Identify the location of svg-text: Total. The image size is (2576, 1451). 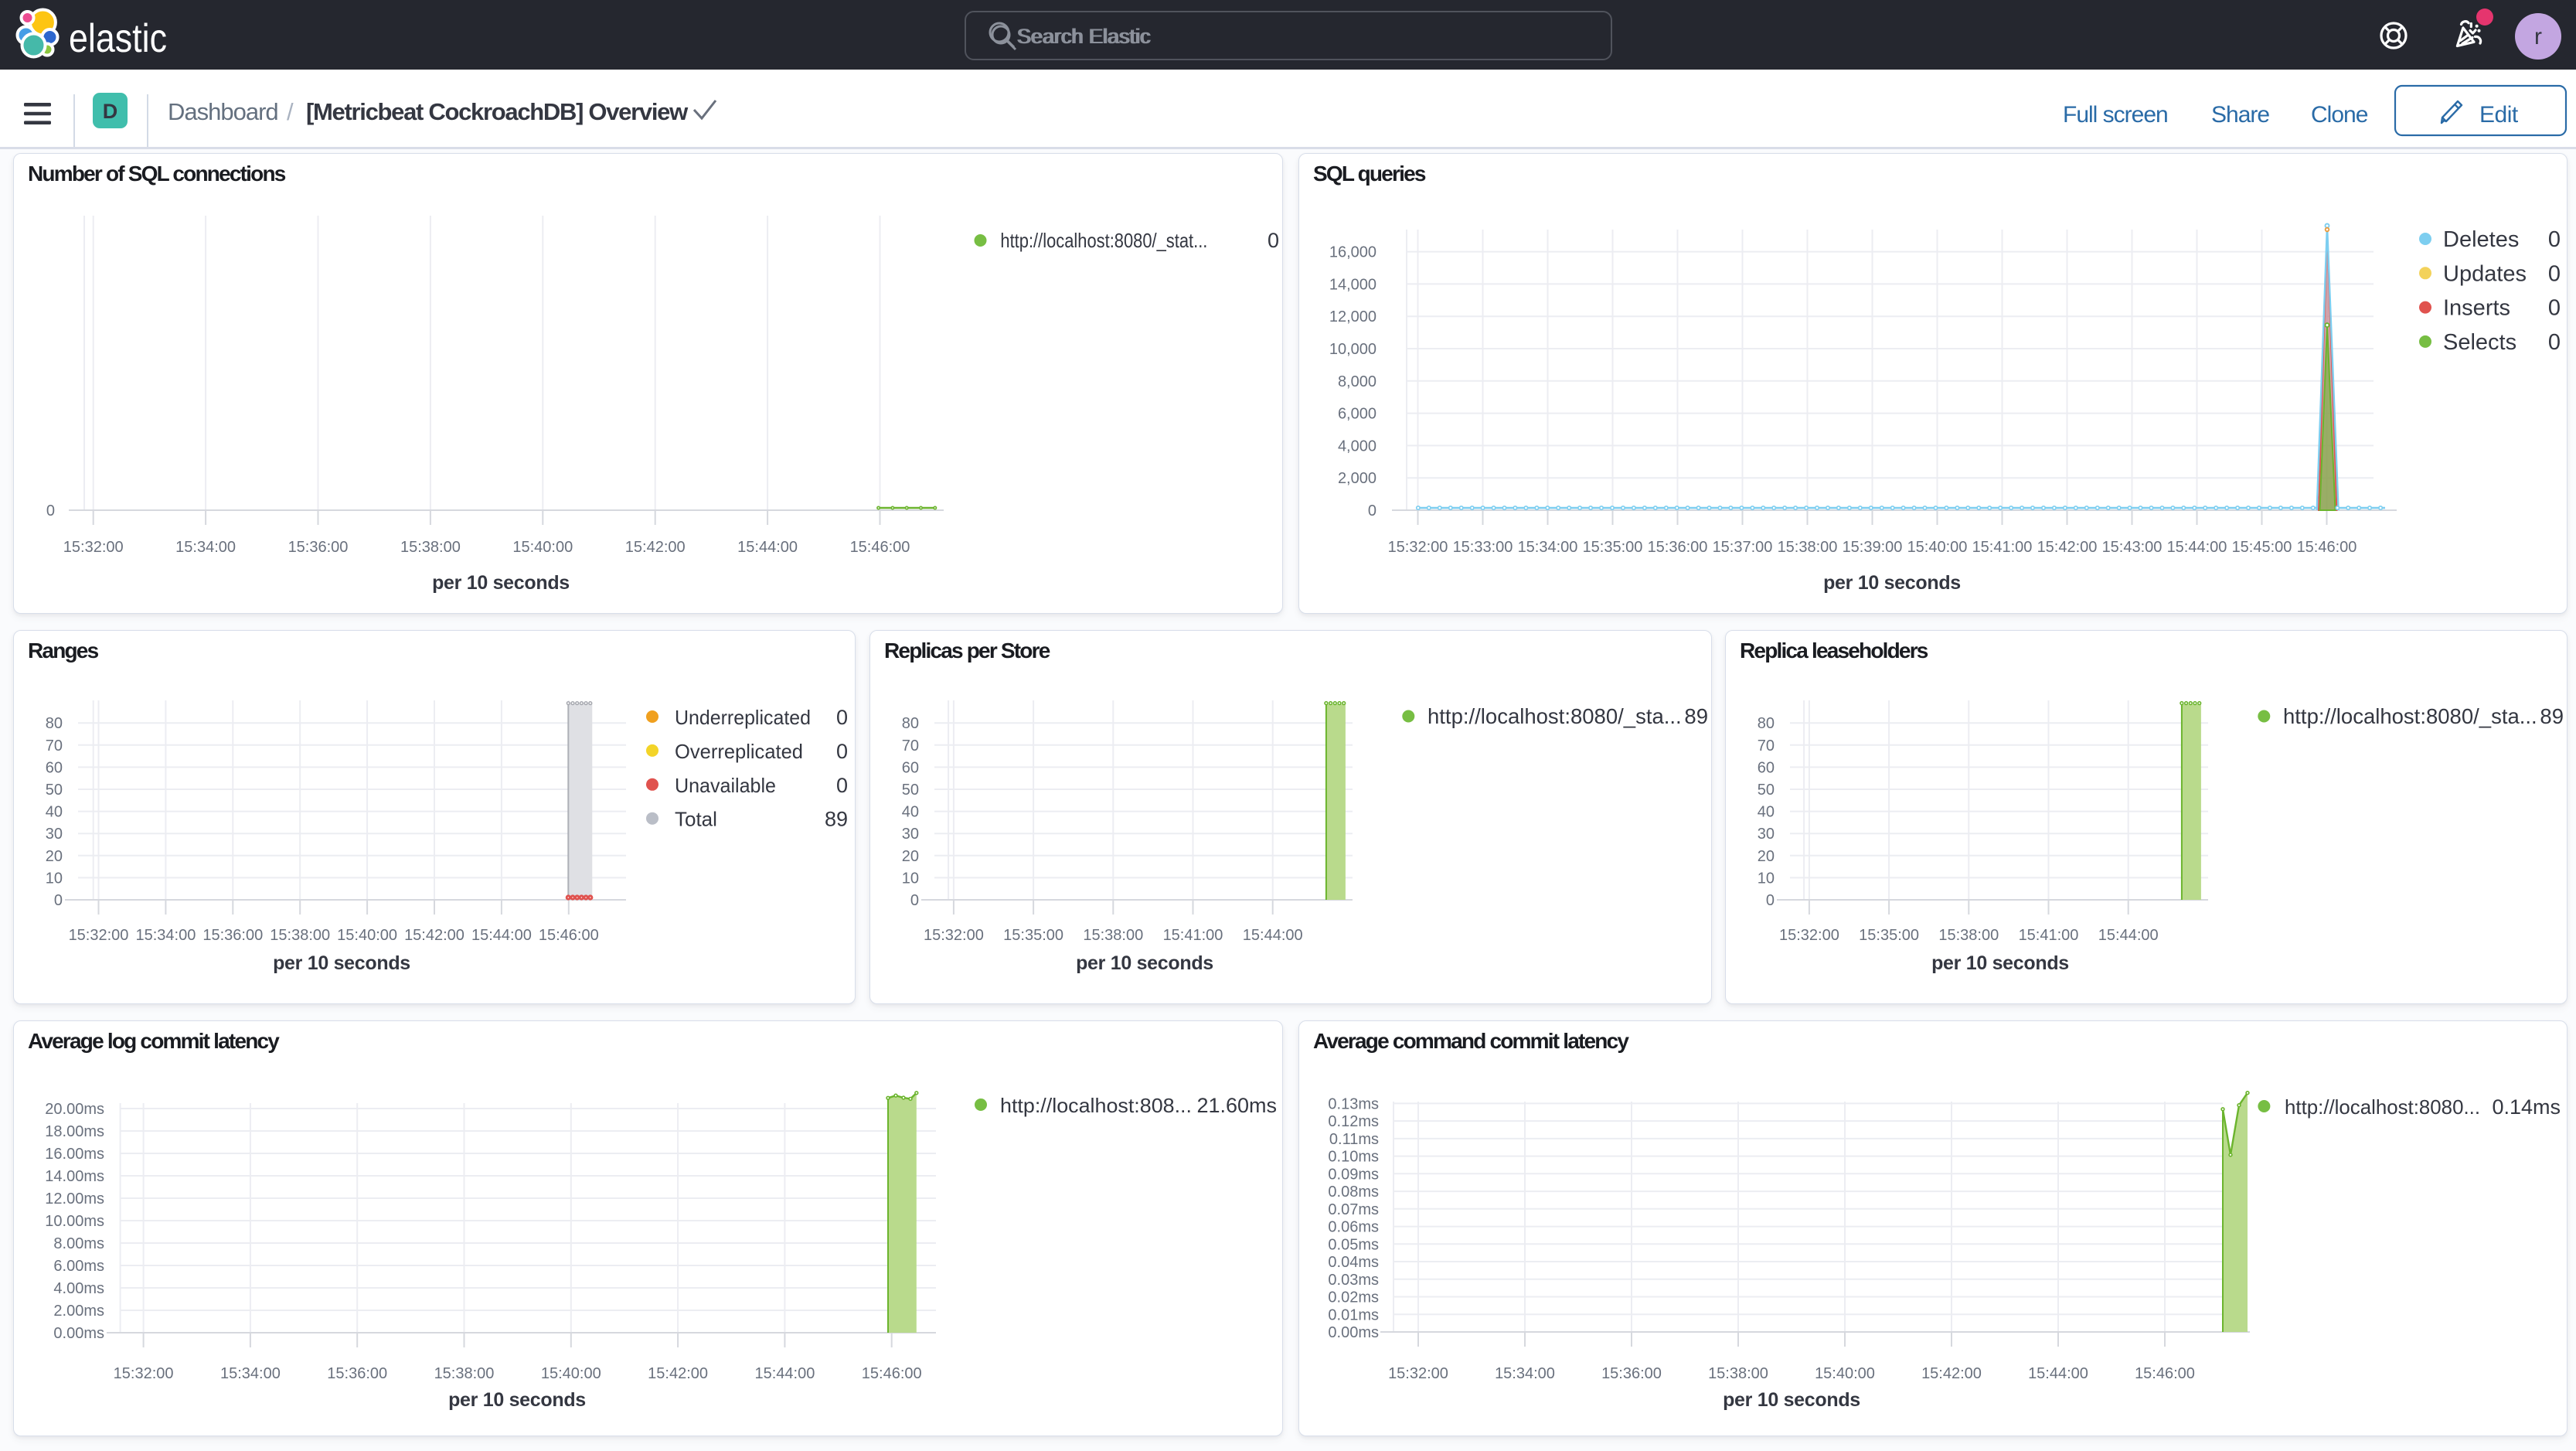
(696, 820).